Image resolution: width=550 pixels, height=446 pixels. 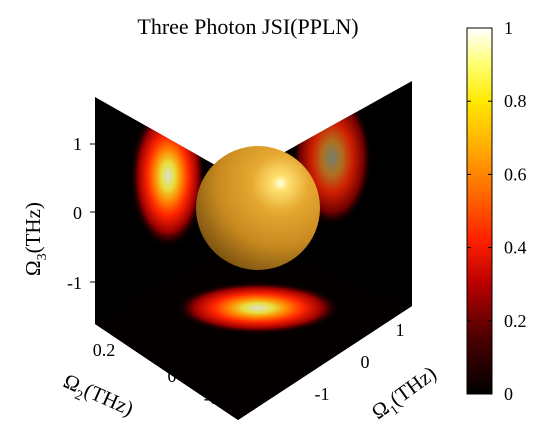 What do you see at coordinates (172, 376) in the screenshot?
I see `y-tick-label: 0` at bounding box center [172, 376].